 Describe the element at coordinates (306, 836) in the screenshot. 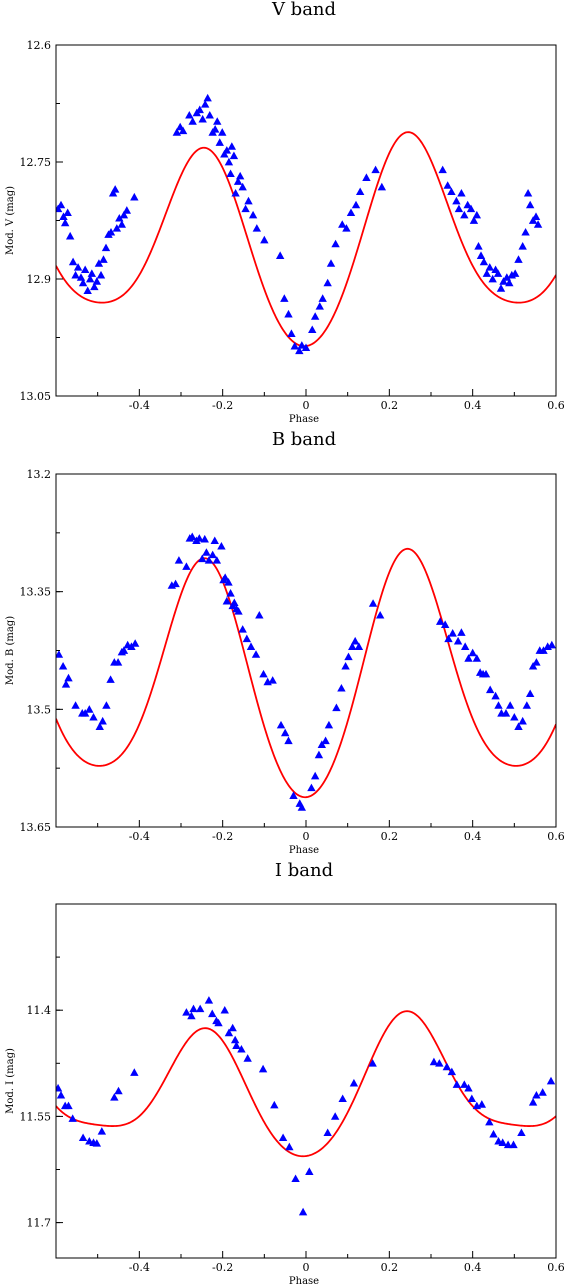

I see `x-tick-label: 0` at that location.